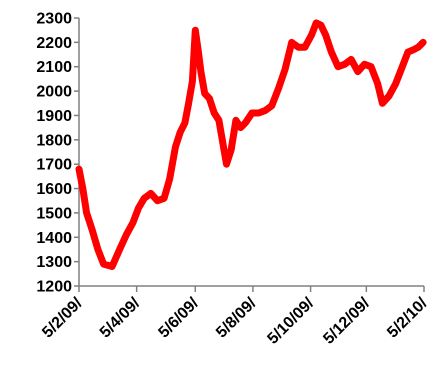 Image resolution: width=428 pixels, height=379 pixels. Describe the element at coordinates (54, 43) in the screenshot. I see `y-tick-label: 2200` at that location.